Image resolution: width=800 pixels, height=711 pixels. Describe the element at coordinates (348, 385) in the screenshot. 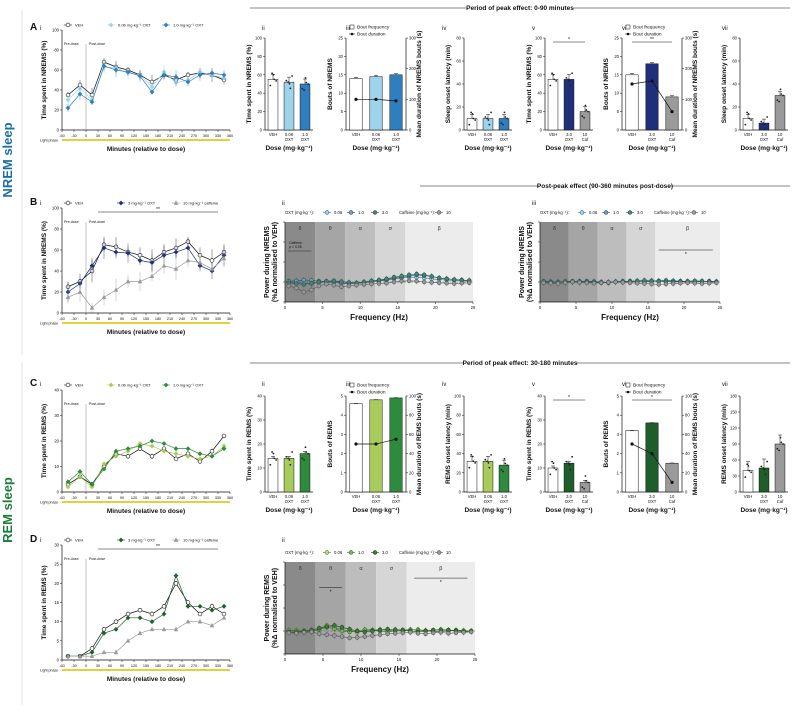

I see `sub-label: iii` at that location.